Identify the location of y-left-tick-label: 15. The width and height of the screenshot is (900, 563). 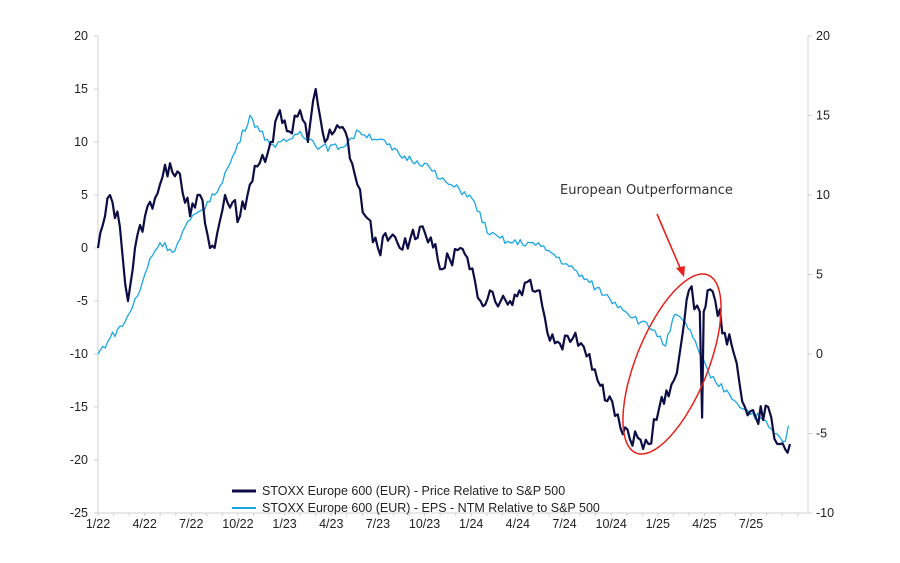
(81, 89).